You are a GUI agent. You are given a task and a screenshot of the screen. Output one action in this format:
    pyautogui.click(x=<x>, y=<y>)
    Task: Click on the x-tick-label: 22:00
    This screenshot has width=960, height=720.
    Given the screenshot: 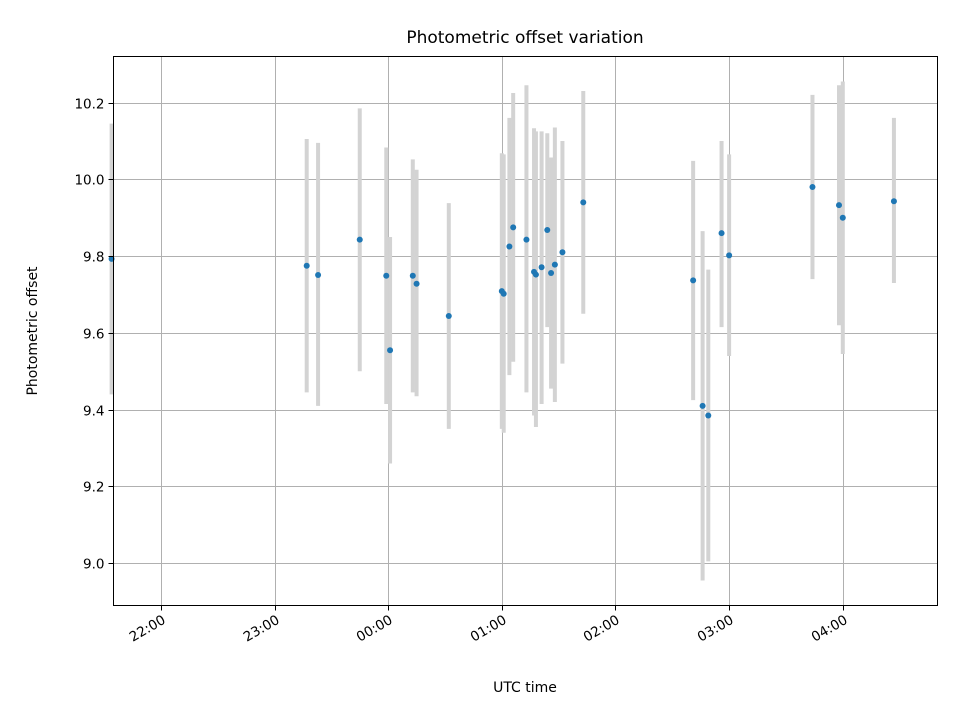 What is the action you would take?
    pyautogui.click(x=148, y=628)
    